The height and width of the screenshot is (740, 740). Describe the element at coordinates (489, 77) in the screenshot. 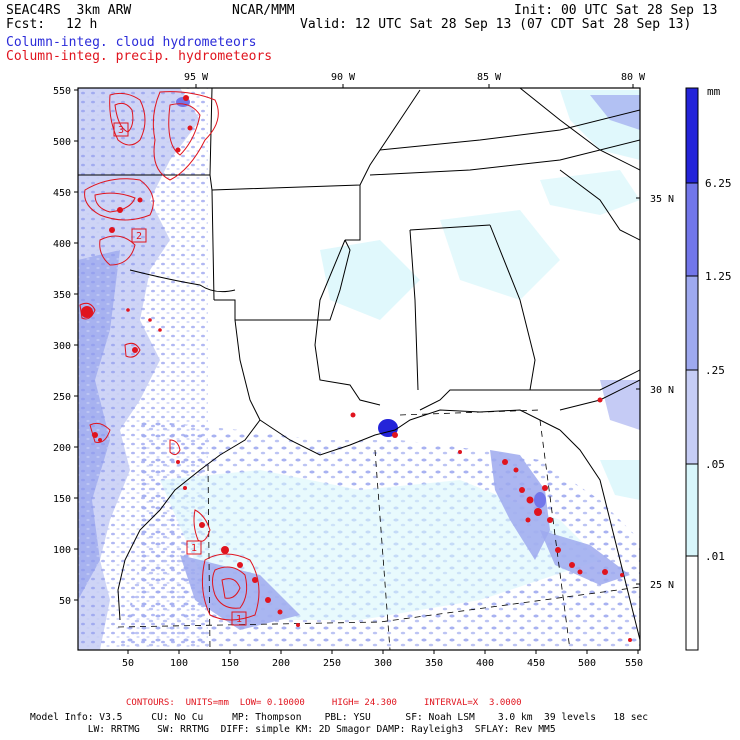

I see `lon-label: 85 W` at that location.